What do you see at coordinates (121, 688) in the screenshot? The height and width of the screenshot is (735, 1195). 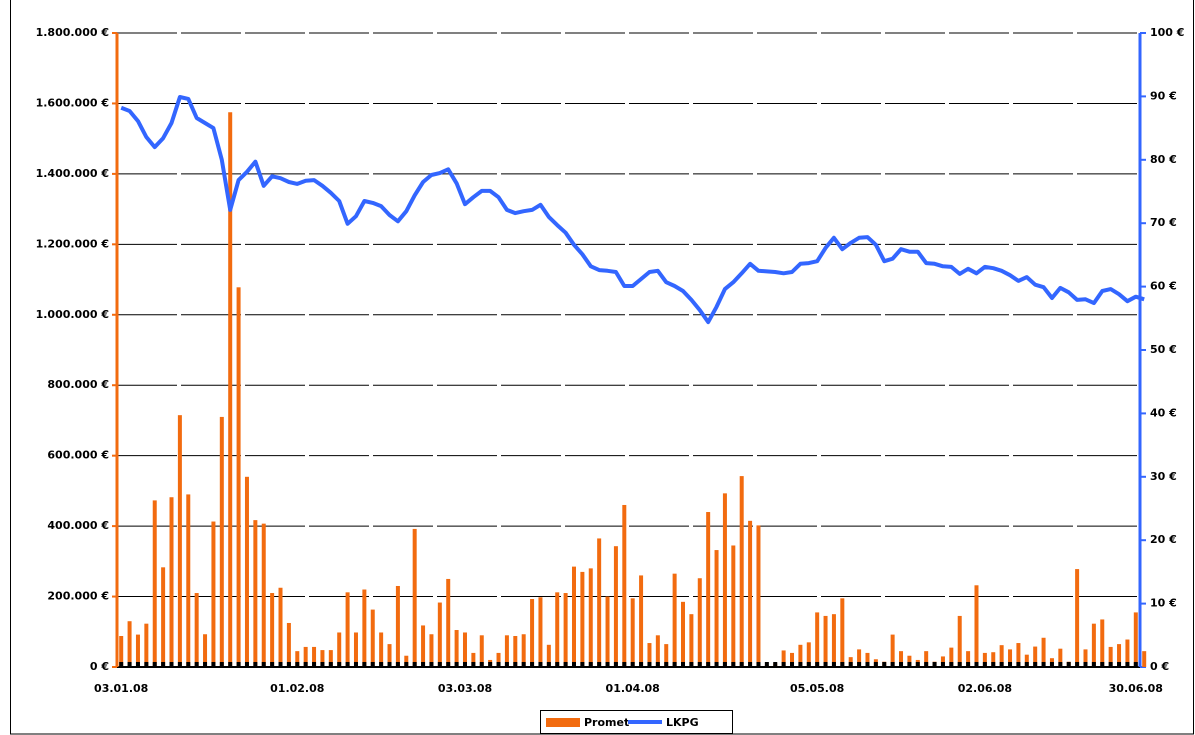 I see `x-tick-label: 03.01.08` at bounding box center [121, 688].